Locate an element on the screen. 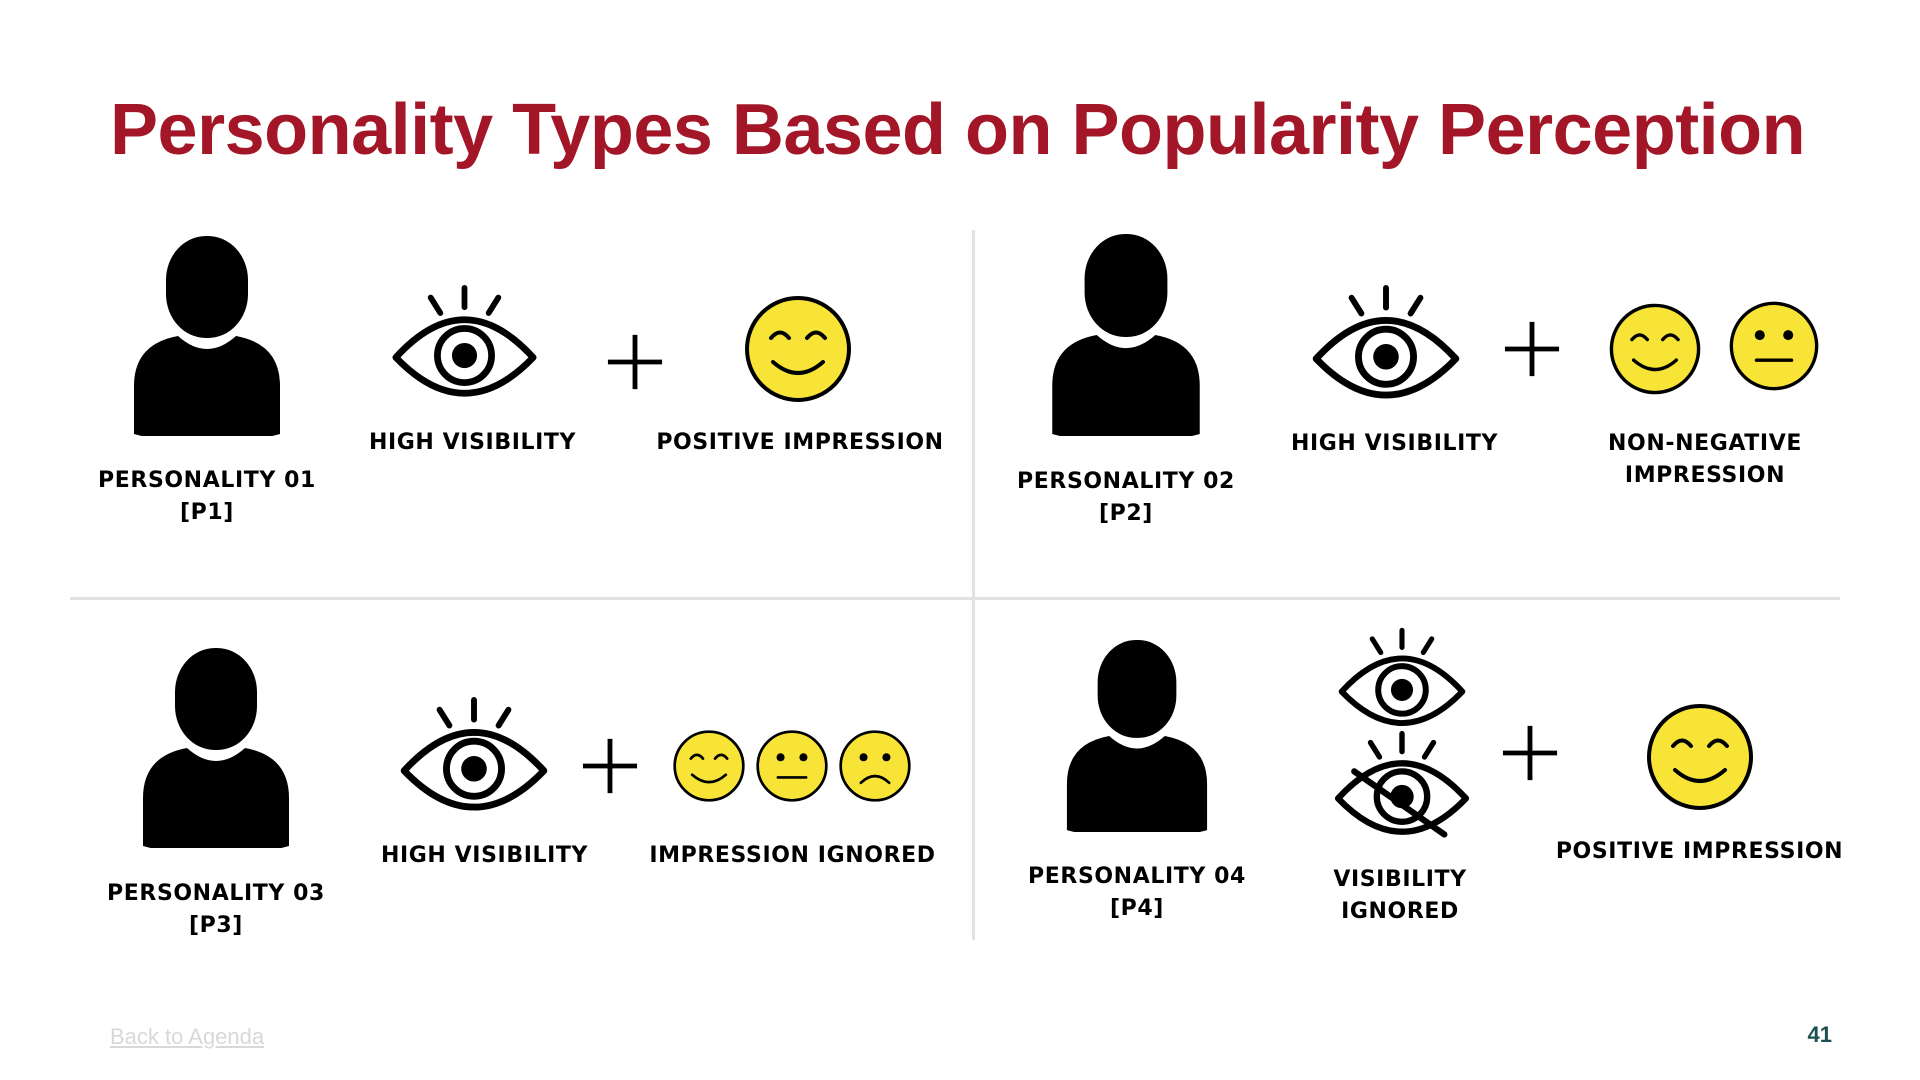 The height and width of the screenshot is (1080, 1920). horizontal-divider is located at coordinates (955, 598).